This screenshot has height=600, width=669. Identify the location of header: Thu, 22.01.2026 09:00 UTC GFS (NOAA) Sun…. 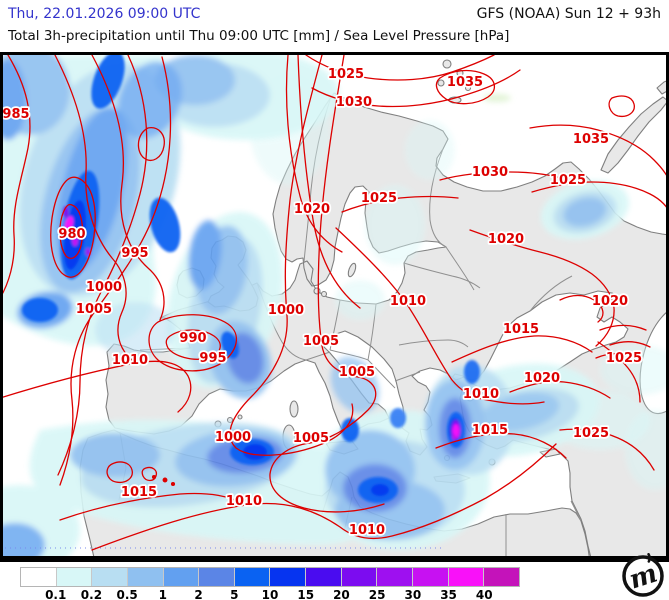
(334, 26).